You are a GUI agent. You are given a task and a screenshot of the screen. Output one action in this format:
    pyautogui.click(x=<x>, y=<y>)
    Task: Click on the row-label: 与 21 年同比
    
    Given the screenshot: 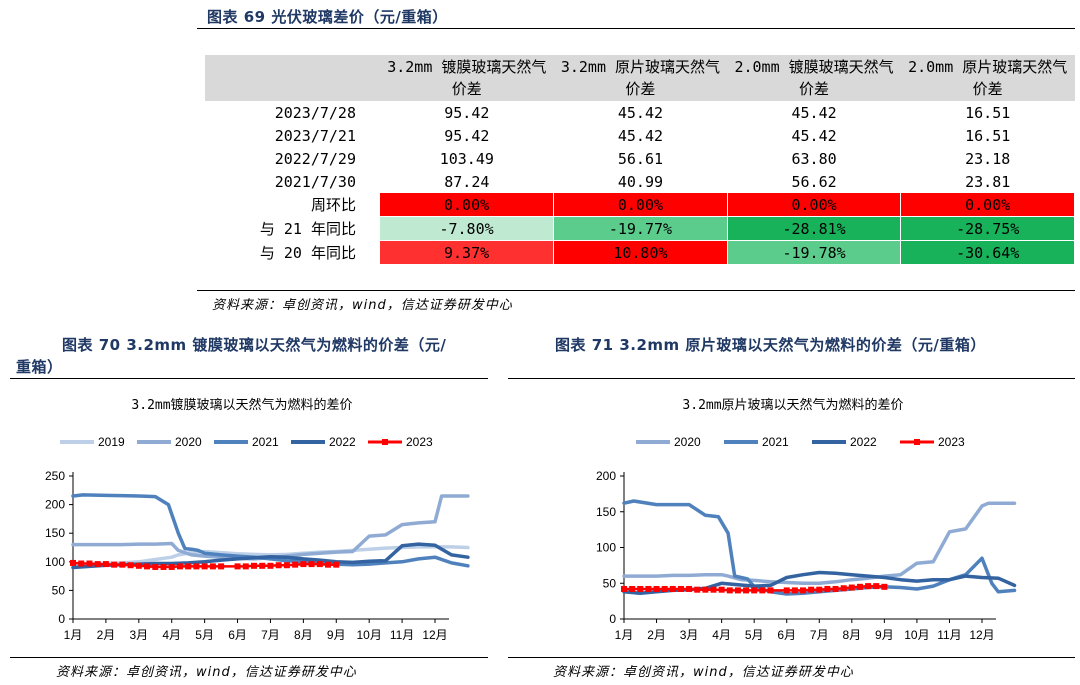 What is the action you would take?
    pyautogui.click(x=307, y=229)
    